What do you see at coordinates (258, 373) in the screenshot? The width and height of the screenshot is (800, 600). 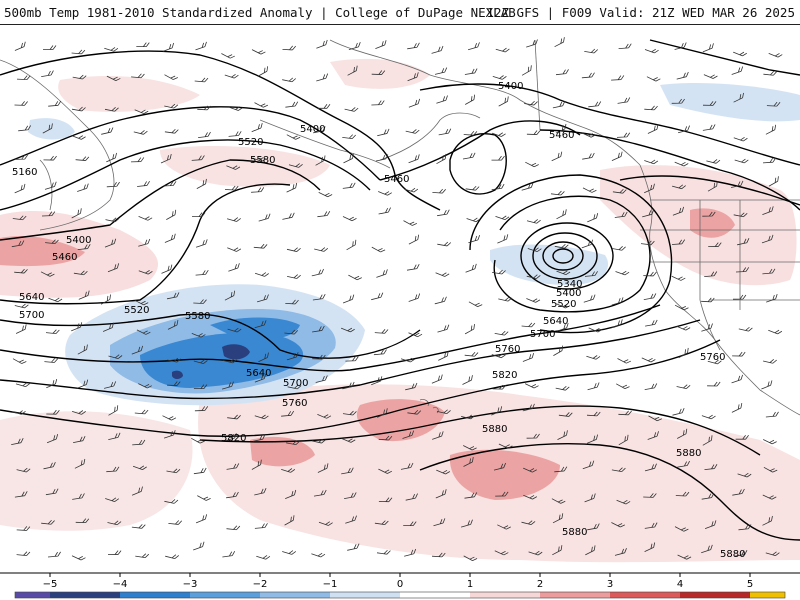 I see `contour-label: 5640` at bounding box center [258, 373].